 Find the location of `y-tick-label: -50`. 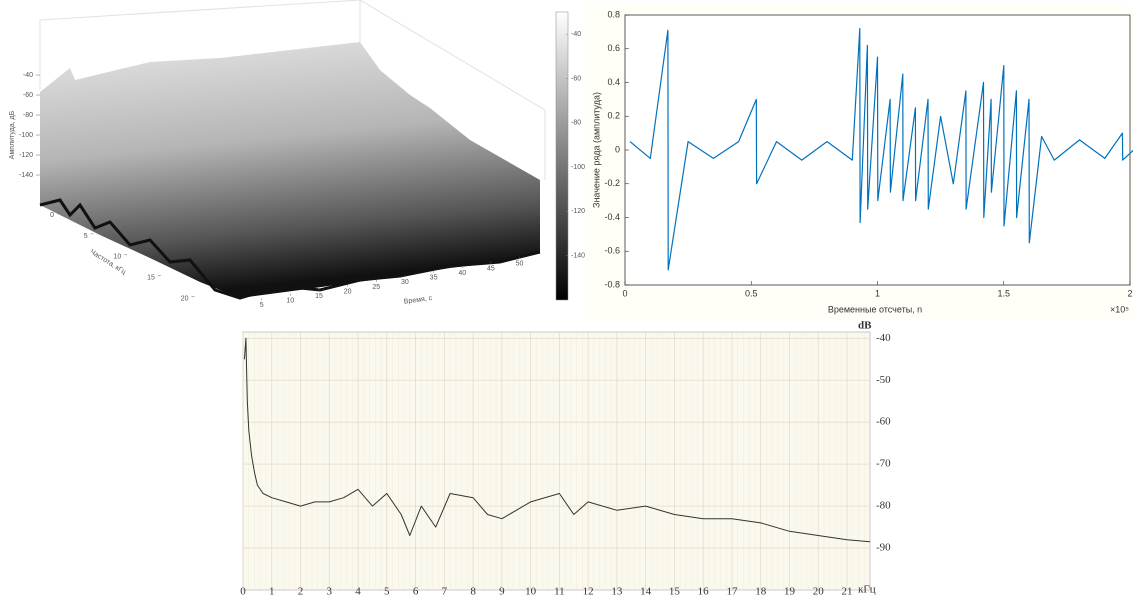

y-tick-label: -50 is located at coordinates (883, 380).